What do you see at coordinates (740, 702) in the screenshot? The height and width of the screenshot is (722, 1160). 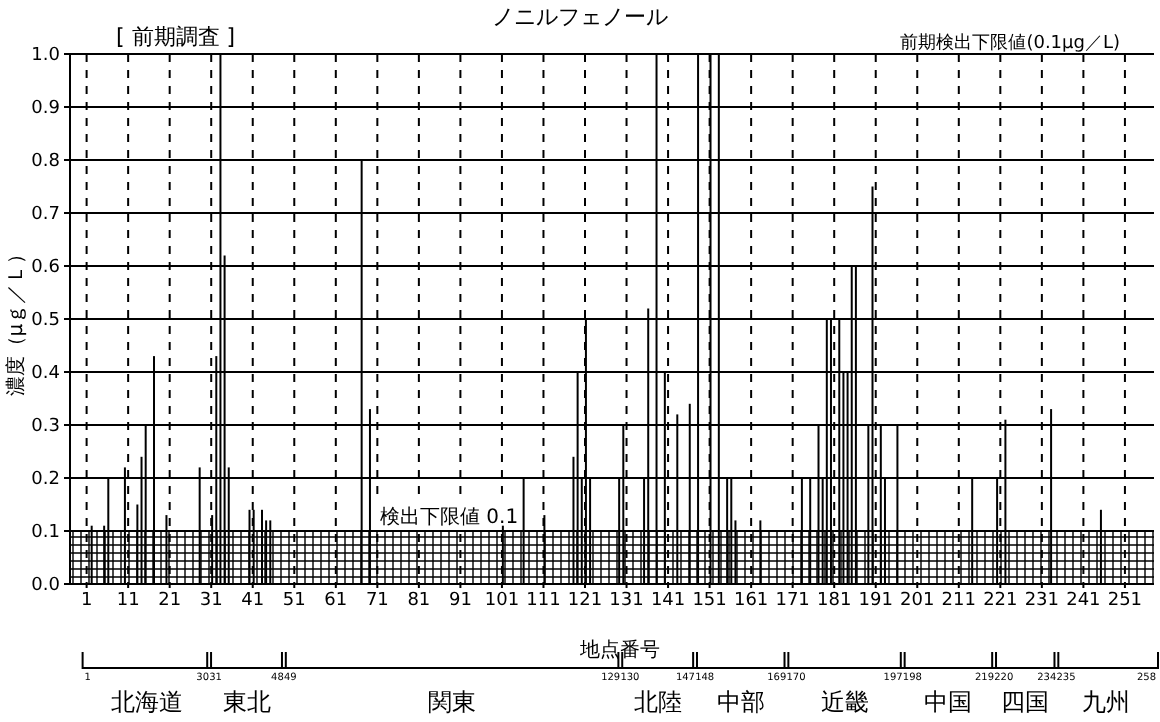 I see `text: 中部` at bounding box center [740, 702].